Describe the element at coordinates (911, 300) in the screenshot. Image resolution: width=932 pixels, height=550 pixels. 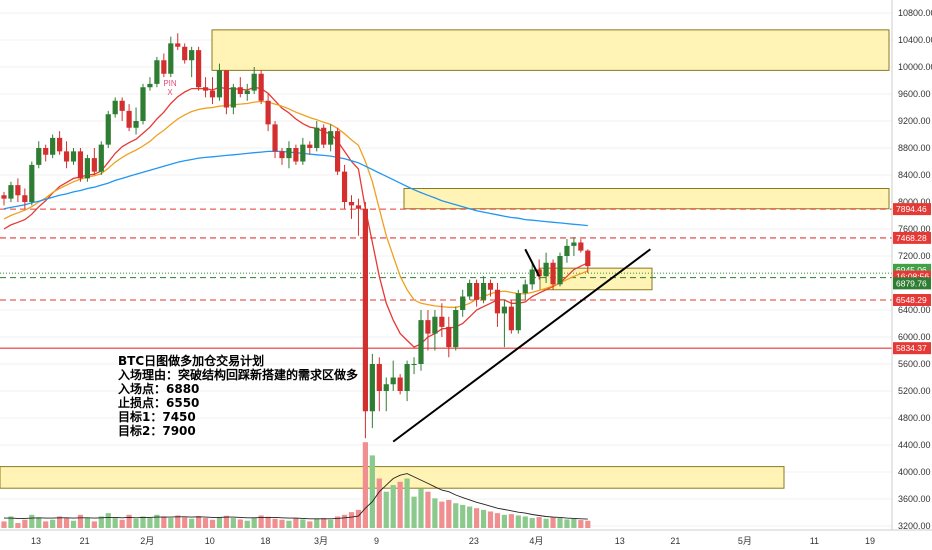
I see `price-badge-text: 6548.29` at that location.